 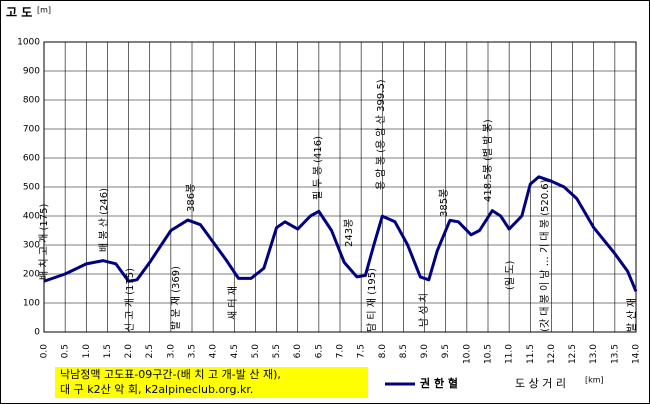 What do you see at coordinates (615, 354) in the screenshot?
I see `x-tick-label: 13.5` at bounding box center [615, 354].